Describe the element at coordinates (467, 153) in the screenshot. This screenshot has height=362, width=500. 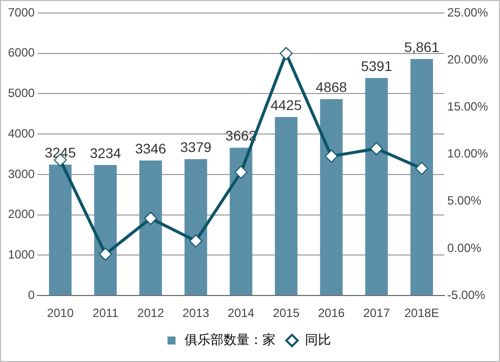
I see `y2-tick-label: 10.00%` at that location.